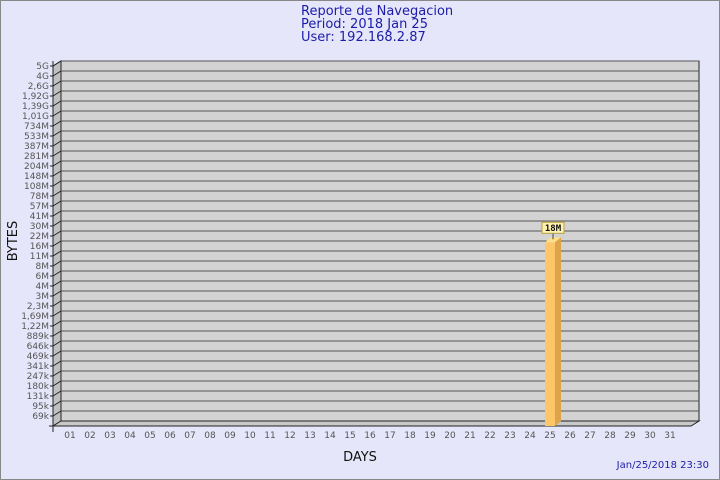 This screenshot has height=480, width=720. What do you see at coordinates (349, 436) in the screenshot?
I see `x-tick-label: 15` at bounding box center [349, 436].